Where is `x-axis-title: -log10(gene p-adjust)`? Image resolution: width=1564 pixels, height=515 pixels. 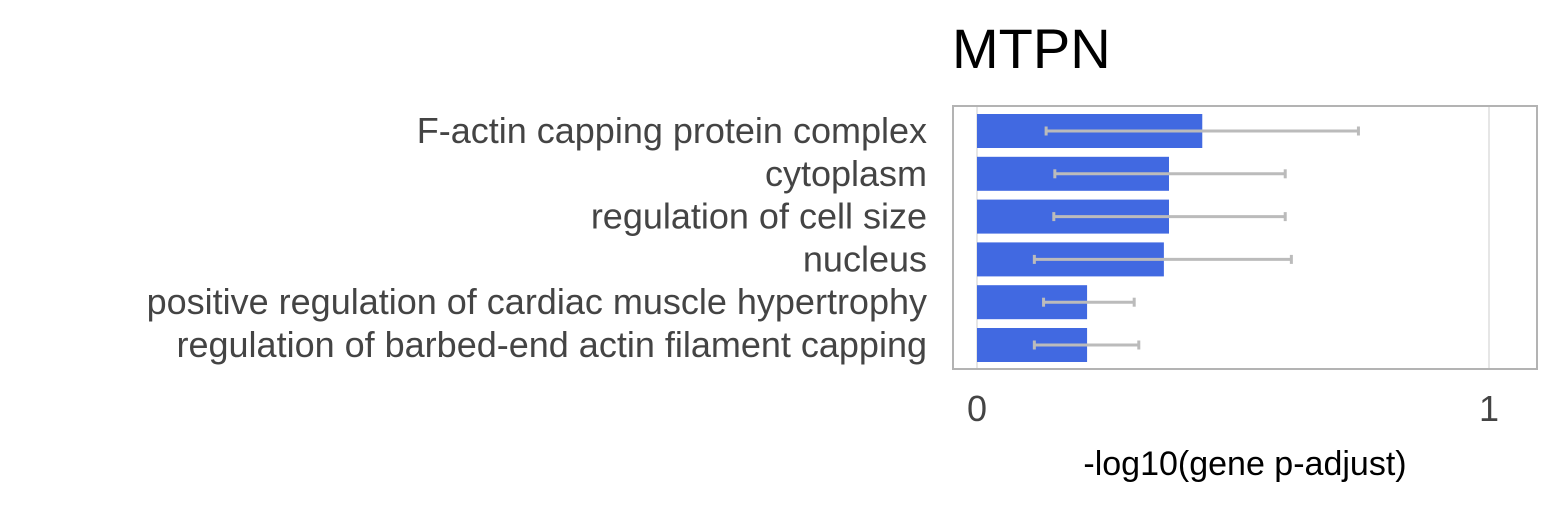
x-axis-title: -log10(gene p-adjust) is located at coordinates (1244, 464).